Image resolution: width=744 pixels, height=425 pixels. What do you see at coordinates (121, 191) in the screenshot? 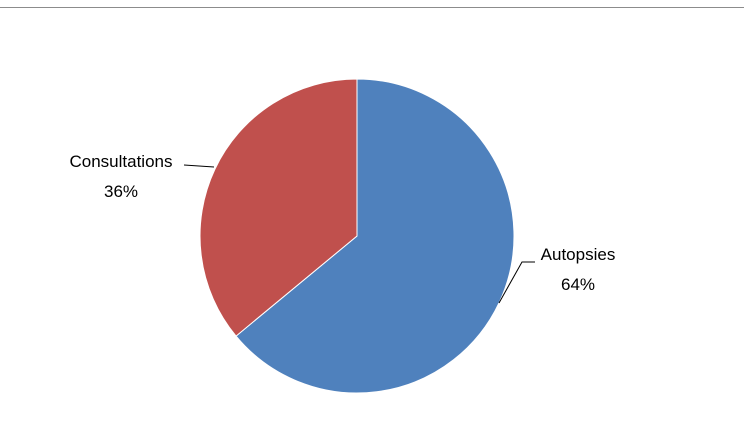
I see `slice-percent-consultations: 36%` at bounding box center [121, 191].